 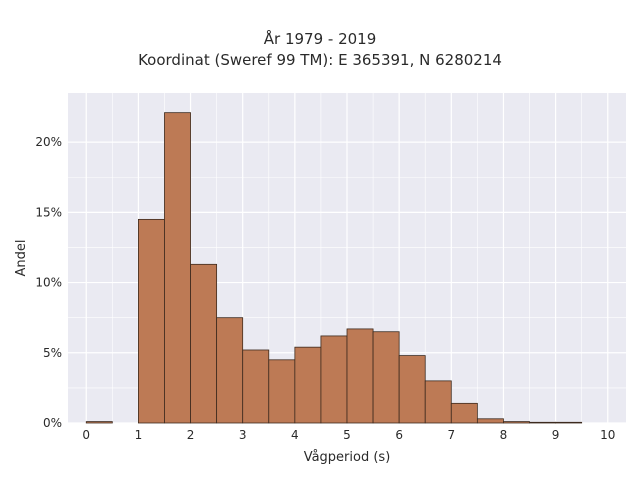 I want to click on x-tick-label: 4, so click(x=295, y=435).